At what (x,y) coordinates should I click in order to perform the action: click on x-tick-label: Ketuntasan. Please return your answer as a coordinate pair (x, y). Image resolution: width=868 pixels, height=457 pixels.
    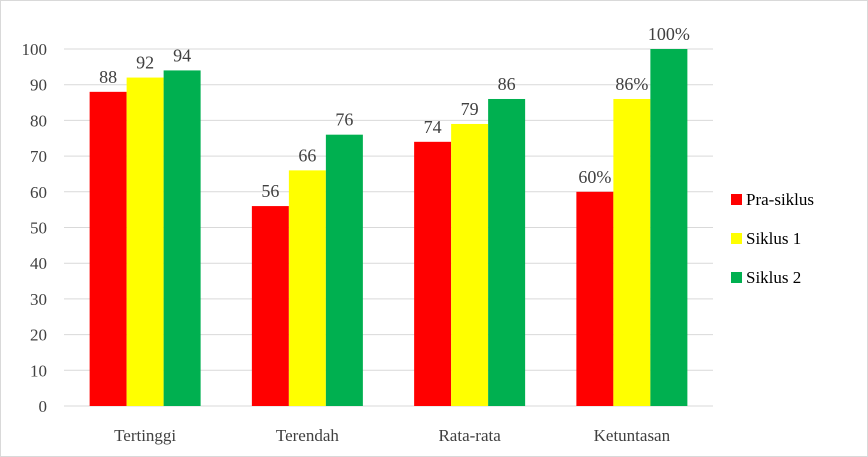
    Looking at the image, I should click on (632, 435).